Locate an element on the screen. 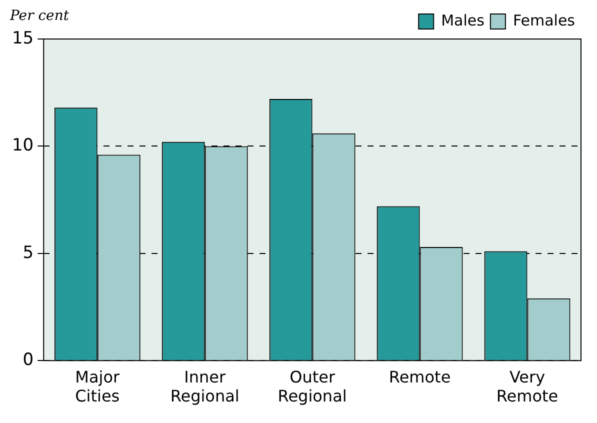  y-tick-label: 10 is located at coordinates (23, 146).